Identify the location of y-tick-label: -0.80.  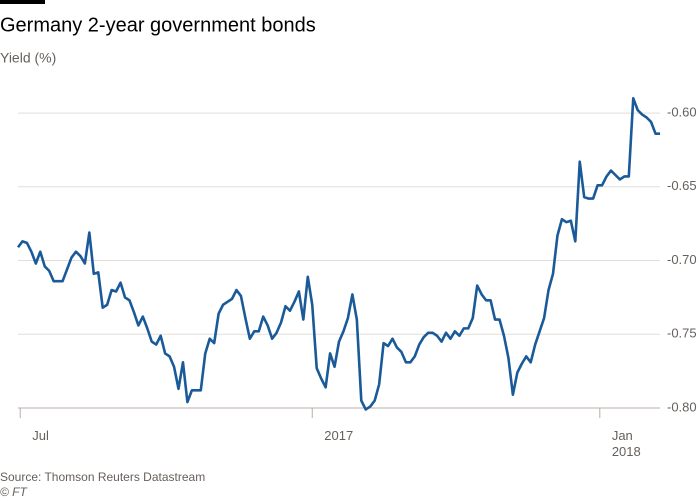
(682, 406).